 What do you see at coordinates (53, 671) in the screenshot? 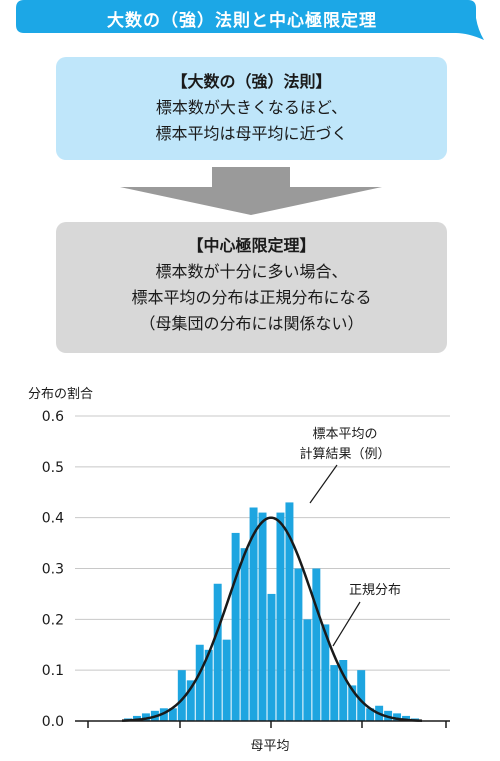
I see `y-tick-label: 0.1` at bounding box center [53, 671].